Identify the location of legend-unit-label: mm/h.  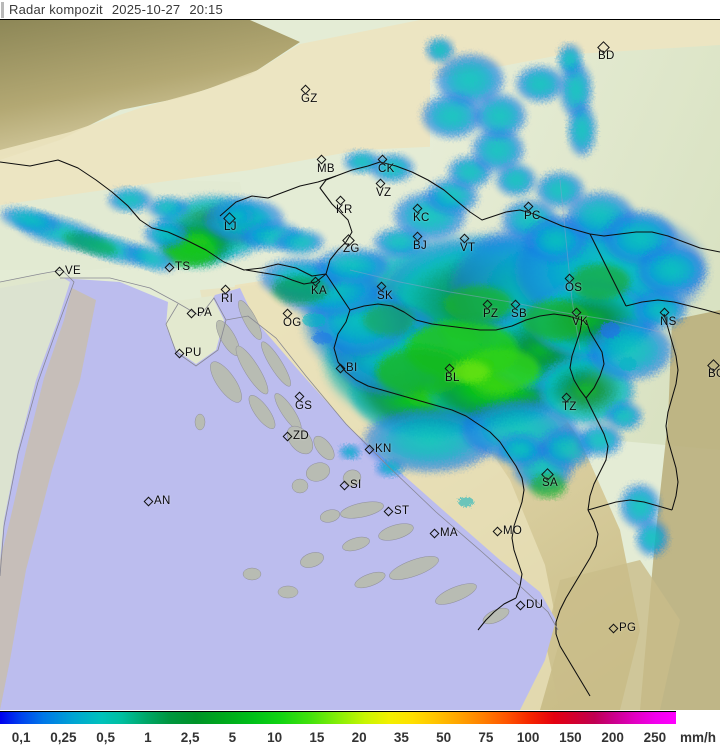
(697, 737).